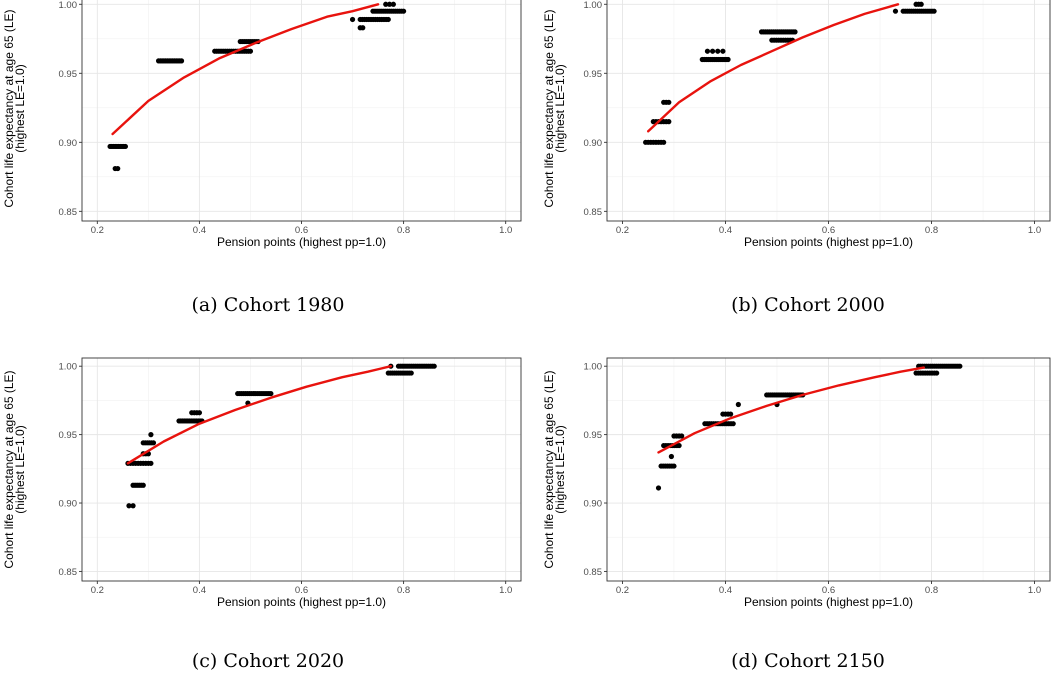  What do you see at coordinates (808, 305) in the screenshot?
I see `panel-caption: (b) Cohort 2000` at bounding box center [808, 305].